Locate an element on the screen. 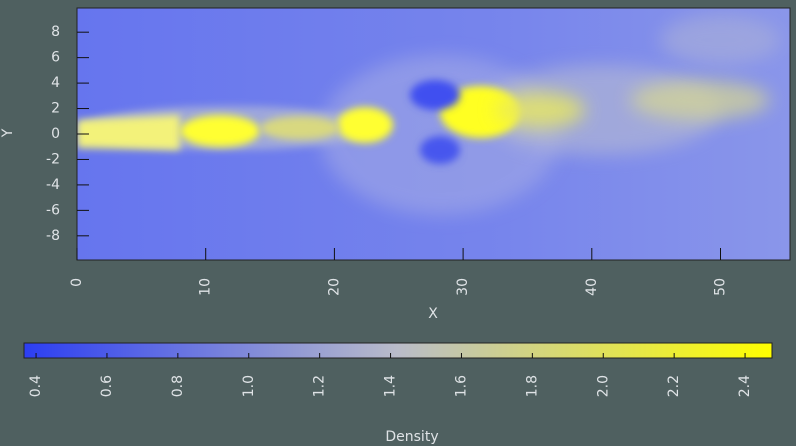  colorbar-tick-label: 2.4 is located at coordinates (745, 386).